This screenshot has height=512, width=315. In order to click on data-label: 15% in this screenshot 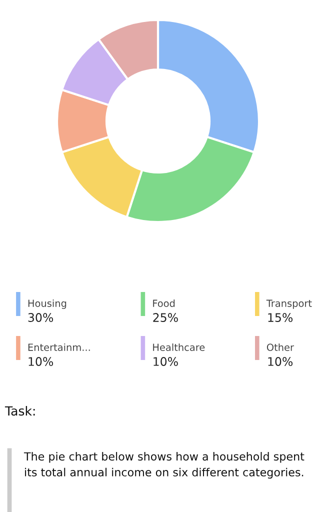, I will do `click(280, 317)`.